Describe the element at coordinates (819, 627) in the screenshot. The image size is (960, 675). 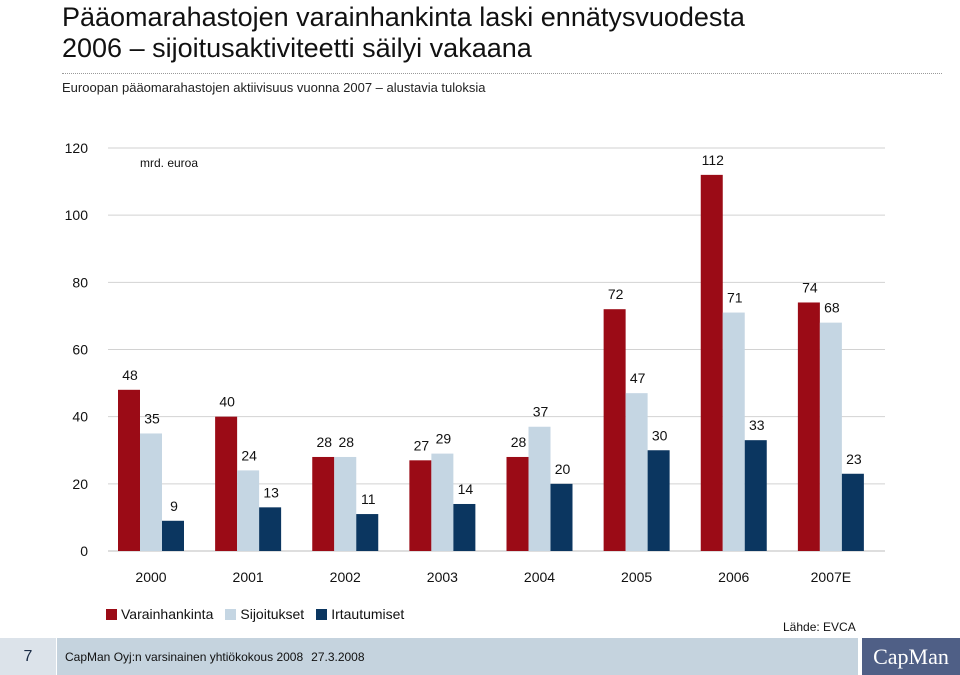
I see `source-note: Lähde: EVCA` at that location.